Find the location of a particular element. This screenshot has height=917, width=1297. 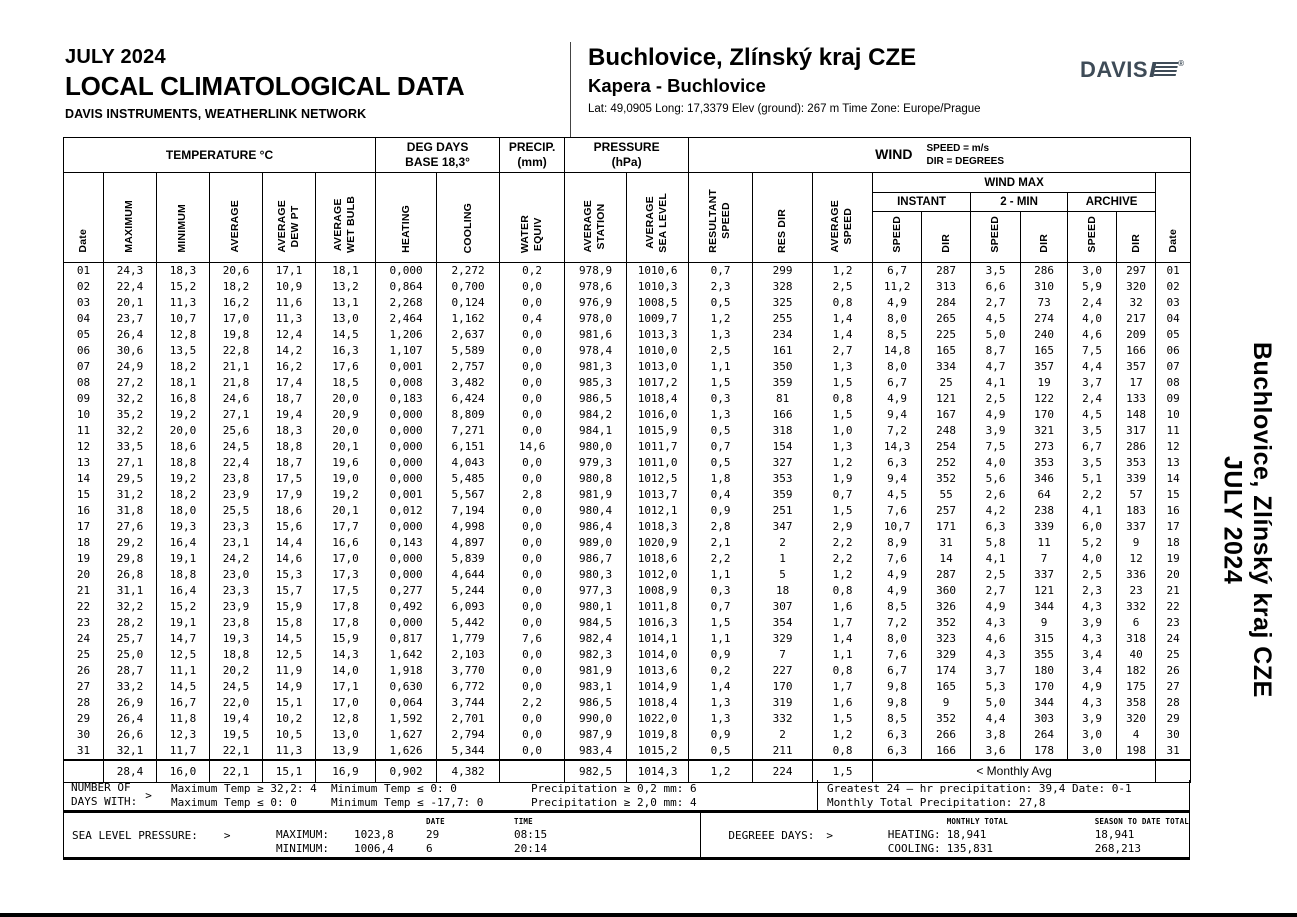

col-header-instant-dir: DIR is located at coordinates (946, 237).